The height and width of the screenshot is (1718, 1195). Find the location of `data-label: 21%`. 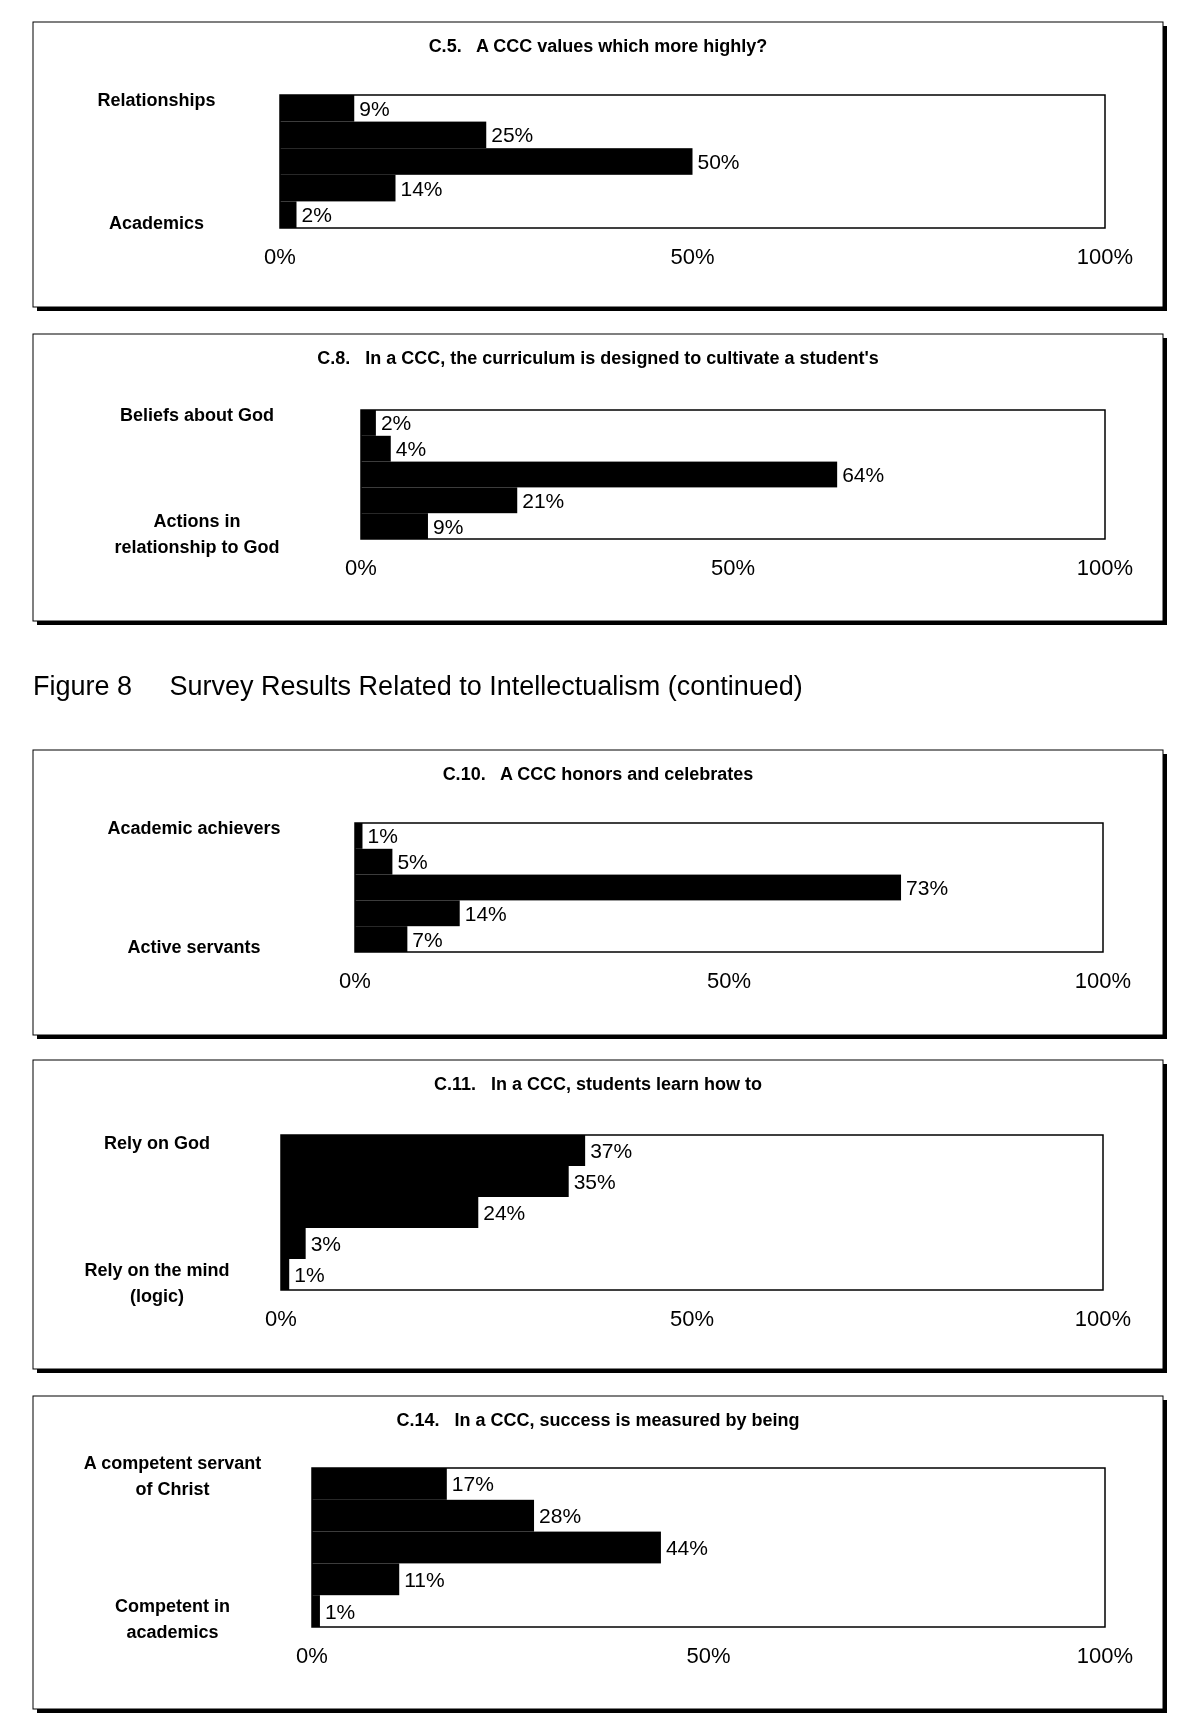

data-label: 21% is located at coordinates (543, 500).